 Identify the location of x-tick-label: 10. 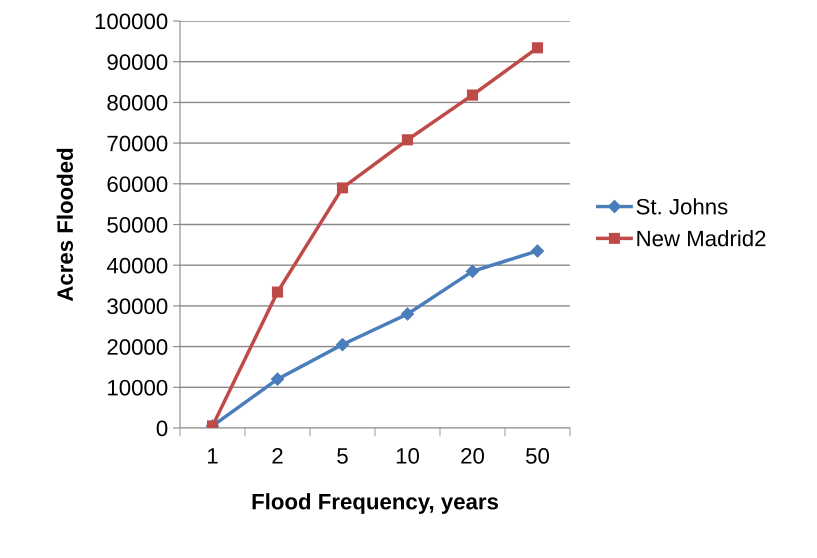
(407, 456).